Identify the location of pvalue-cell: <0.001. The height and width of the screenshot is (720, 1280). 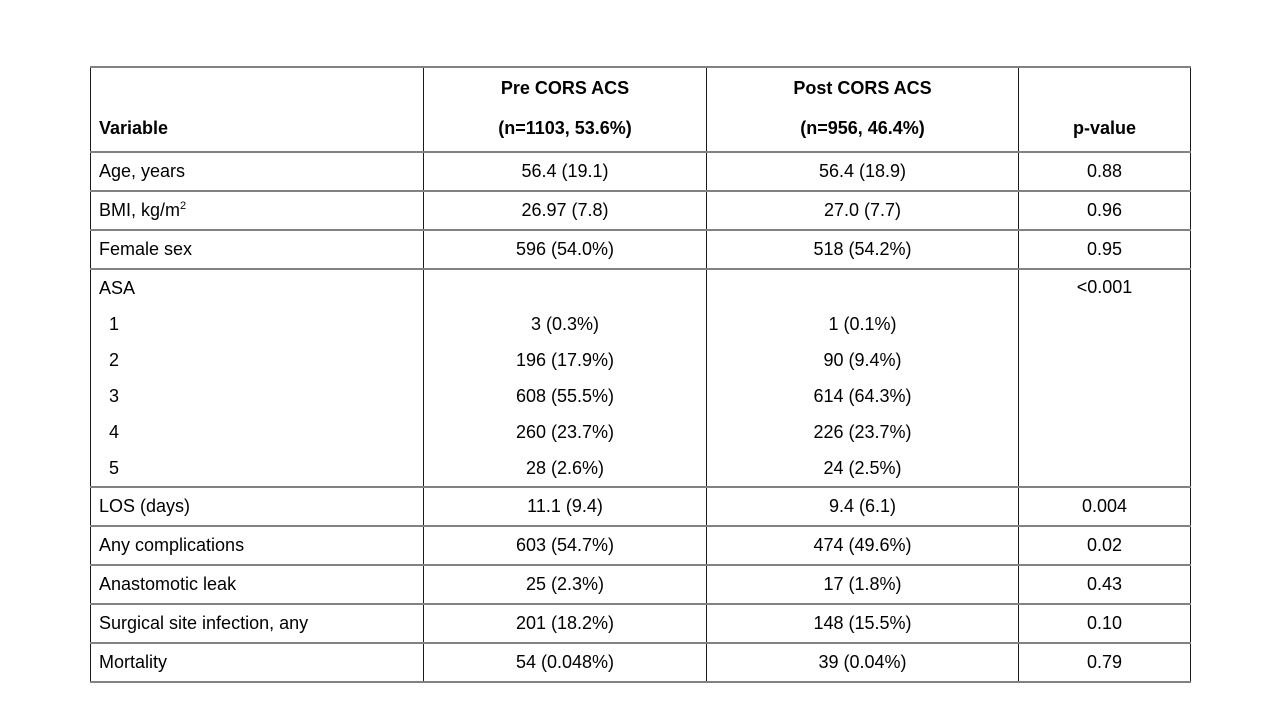
(1104, 378).